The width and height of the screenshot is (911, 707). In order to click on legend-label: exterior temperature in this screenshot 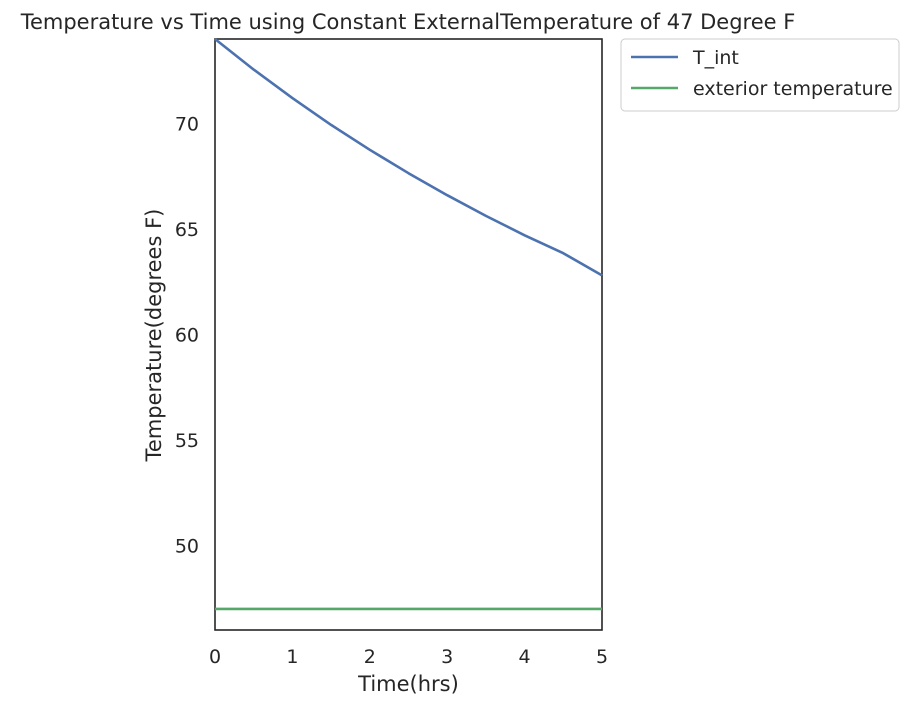, I will do `click(793, 89)`.